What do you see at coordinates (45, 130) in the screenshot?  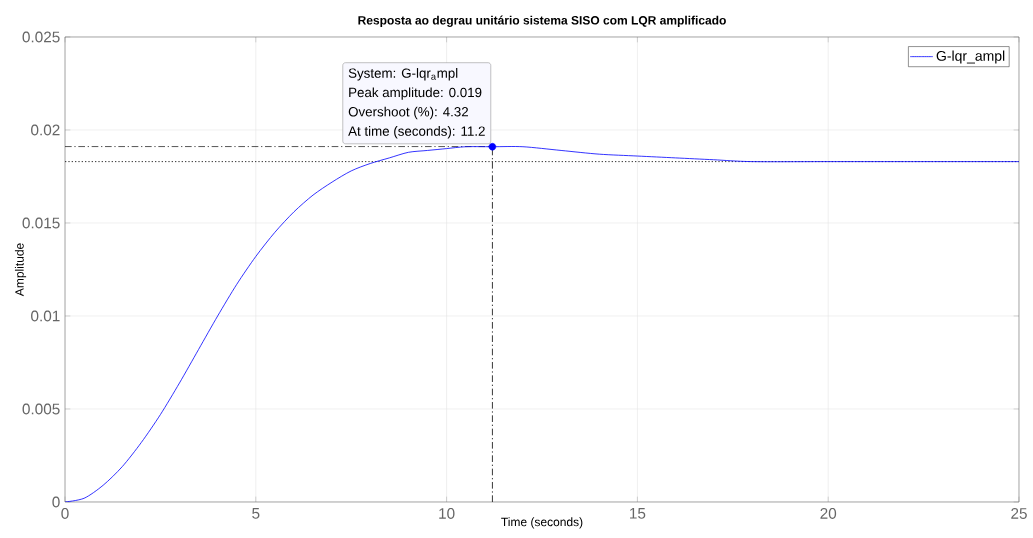 I see `y-tick-label: 0.02` at bounding box center [45, 130].